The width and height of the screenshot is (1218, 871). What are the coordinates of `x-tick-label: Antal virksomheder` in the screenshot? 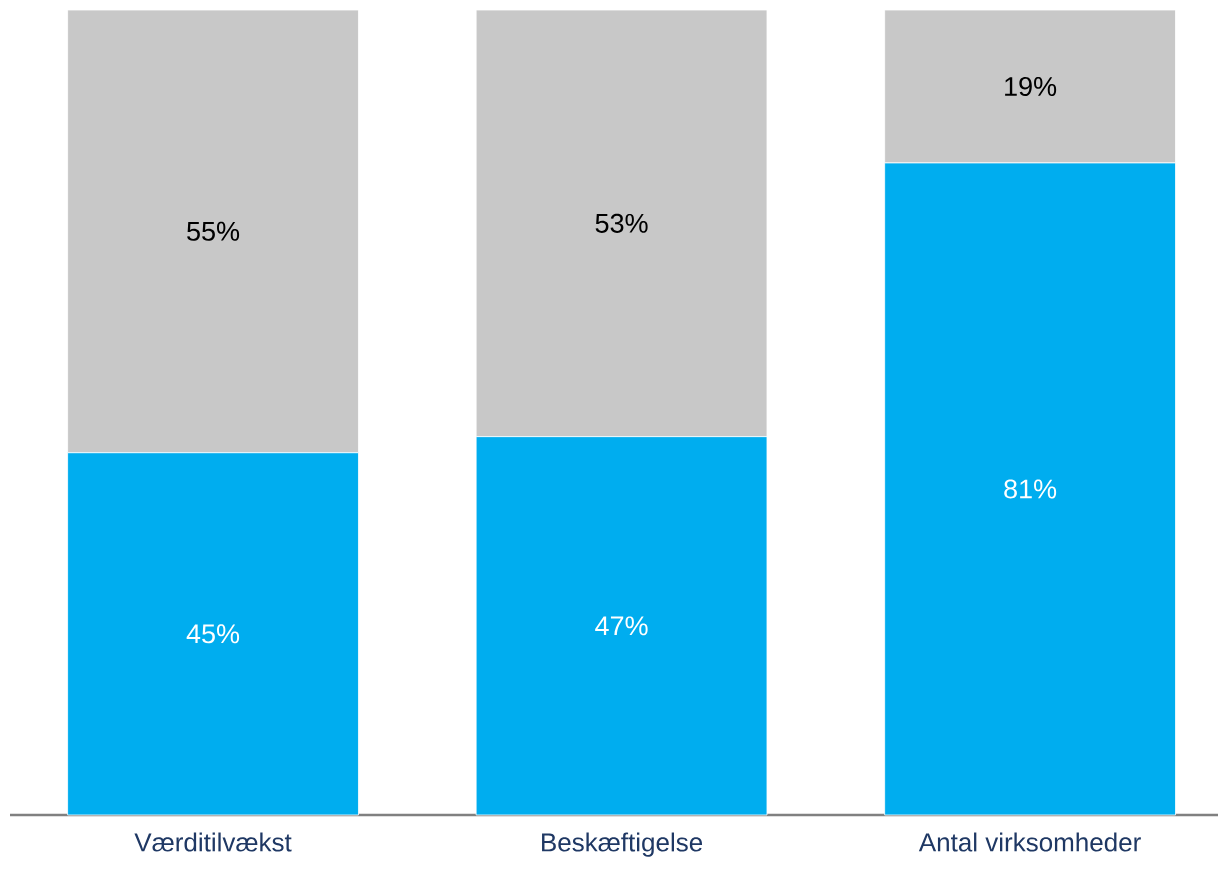 It's located at (1029, 842).